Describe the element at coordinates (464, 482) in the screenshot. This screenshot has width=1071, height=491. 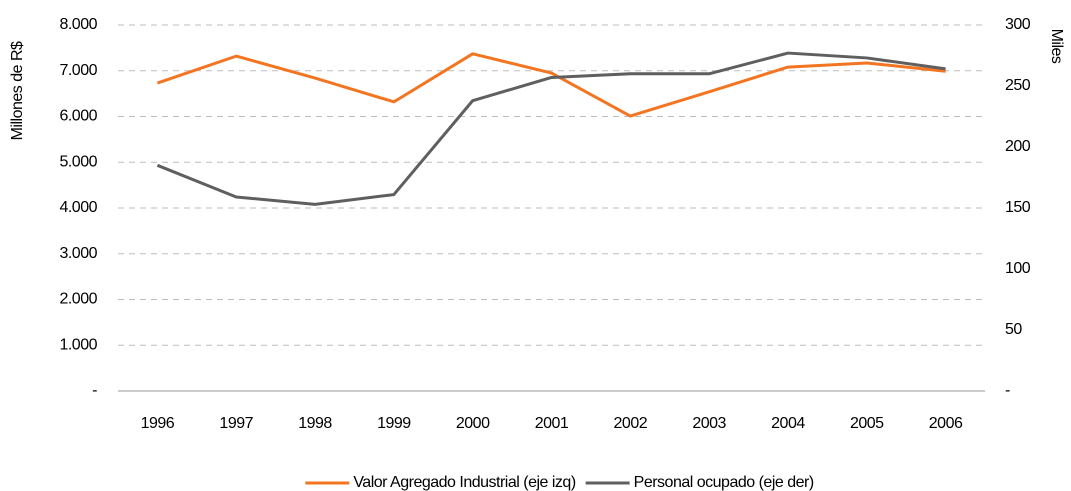
I see `legend-label: Valor Agregado Industrial (eje izq)` at that location.